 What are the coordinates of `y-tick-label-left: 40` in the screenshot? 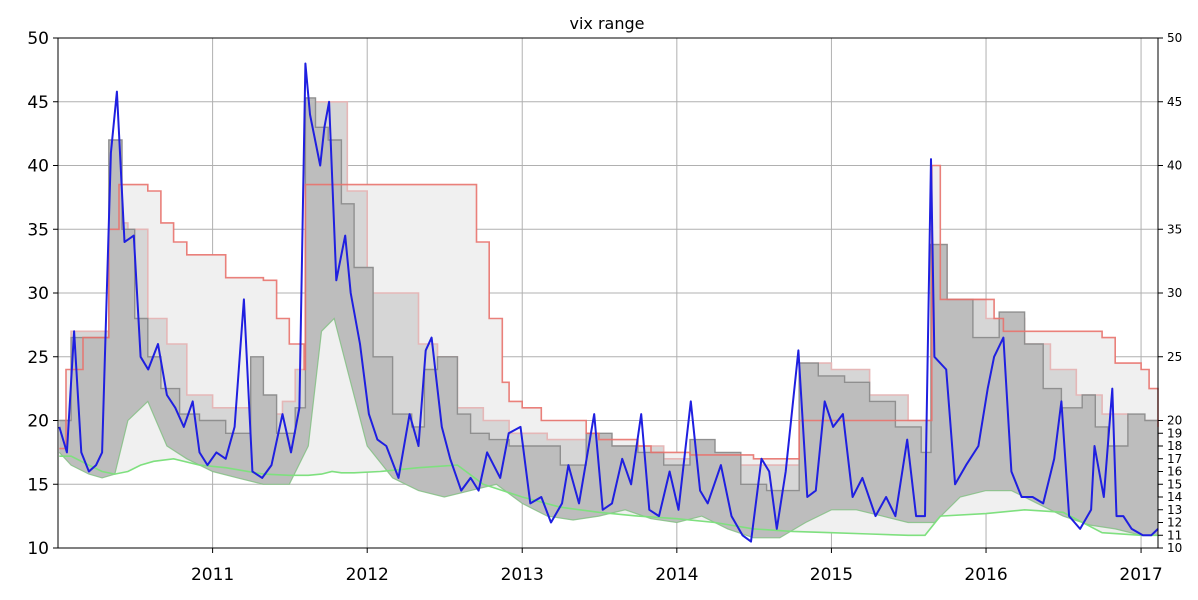 It's located at (38, 167).